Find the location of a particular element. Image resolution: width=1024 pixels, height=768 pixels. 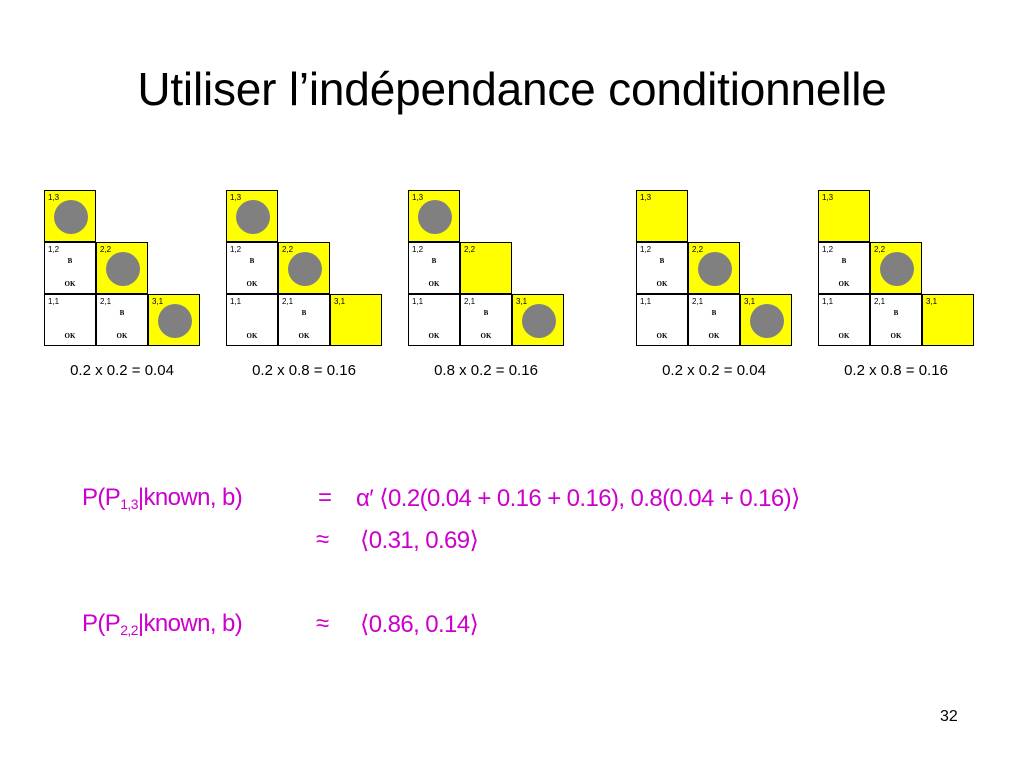

pit-configuration-grid-5: 1,3 1,2 B OK 2,2 1,1 OK 2,1 B OK 3,1 is located at coordinates (896, 268).